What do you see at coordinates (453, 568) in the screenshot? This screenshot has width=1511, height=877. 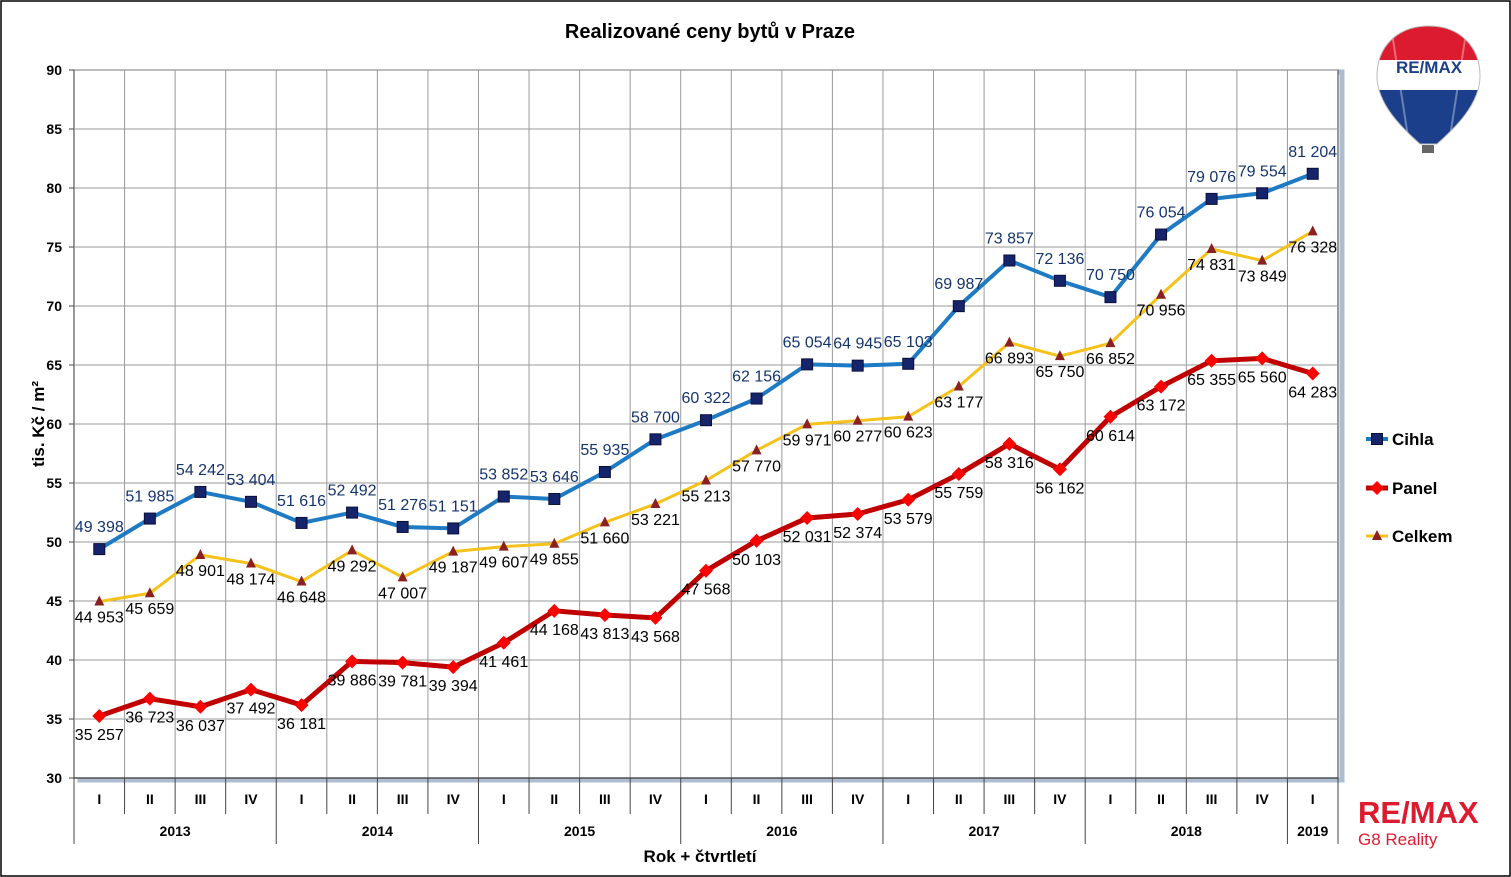 I see `data-label-celkem: 49 187` at bounding box center [453, 568].